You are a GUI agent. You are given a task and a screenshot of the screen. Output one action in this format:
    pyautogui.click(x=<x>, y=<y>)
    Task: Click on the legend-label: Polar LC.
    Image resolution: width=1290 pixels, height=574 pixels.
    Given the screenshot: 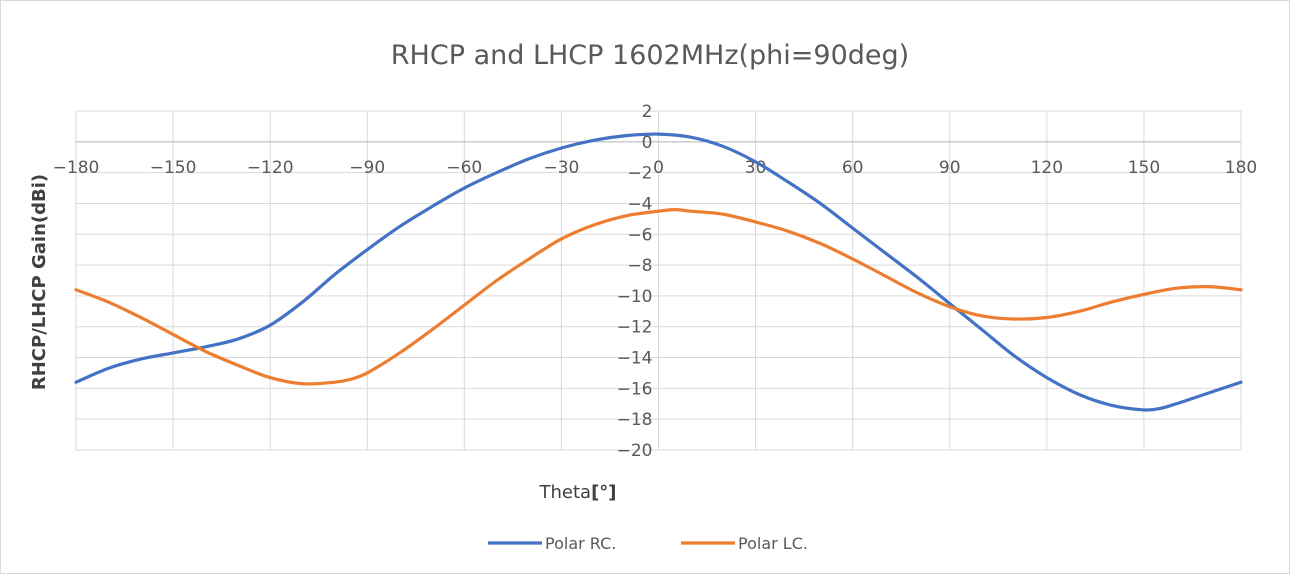 What is the action you would take?
    pyautogui.click(x=773, y=543)
    